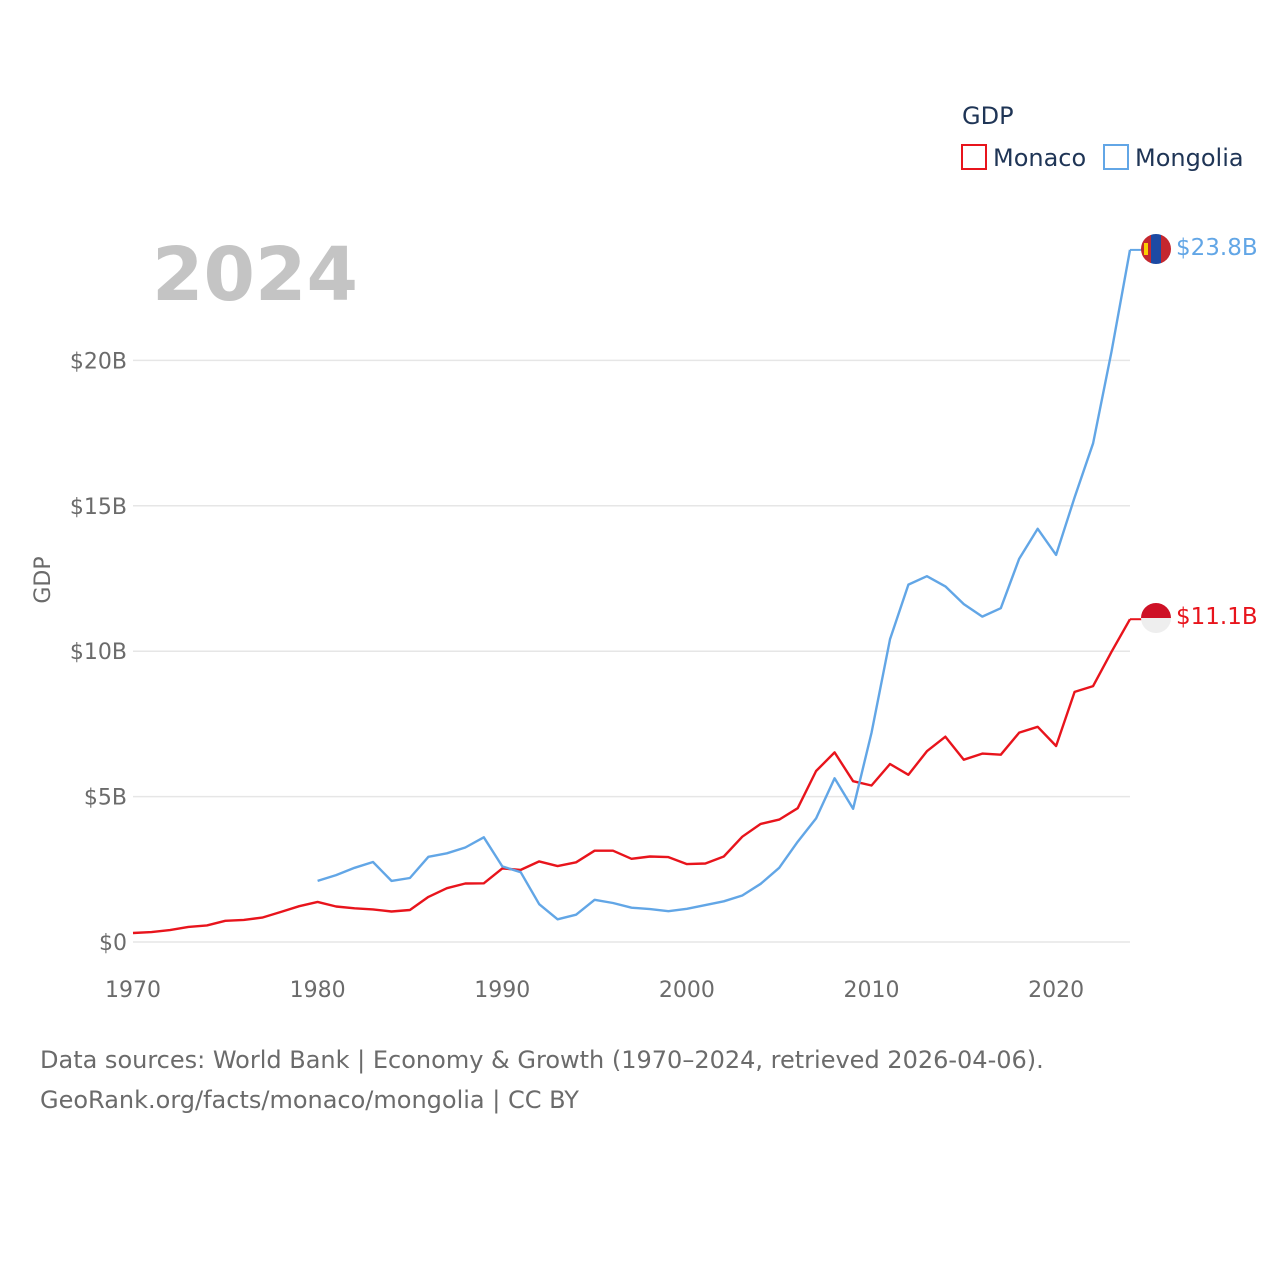 This screenshot has width=1280, height=1280. Describe the element at coordinates (318, 990) in the screenshot. I see `x-tick-label: 1980` at that location.